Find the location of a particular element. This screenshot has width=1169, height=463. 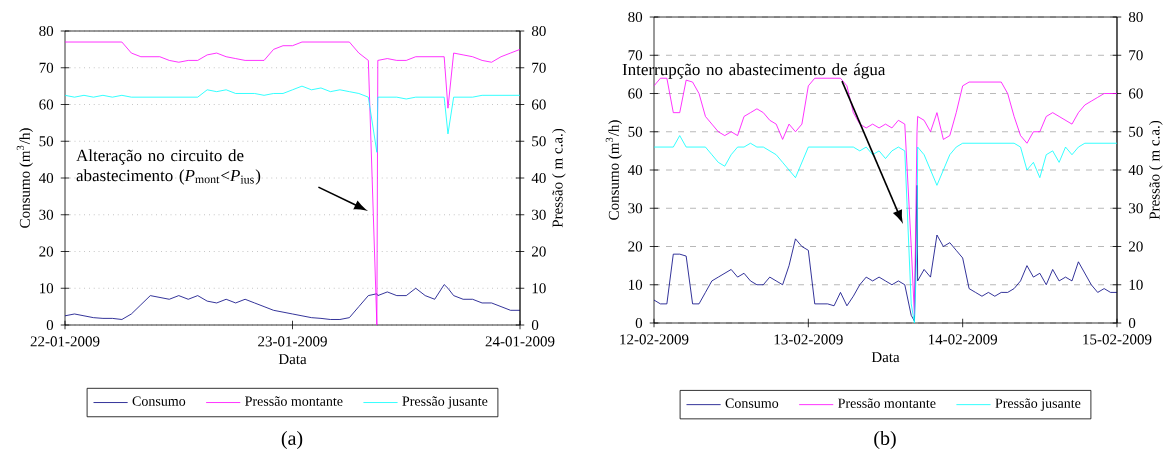

x-tick-label: 23-01-2009 is located at coordinates (292, 341).